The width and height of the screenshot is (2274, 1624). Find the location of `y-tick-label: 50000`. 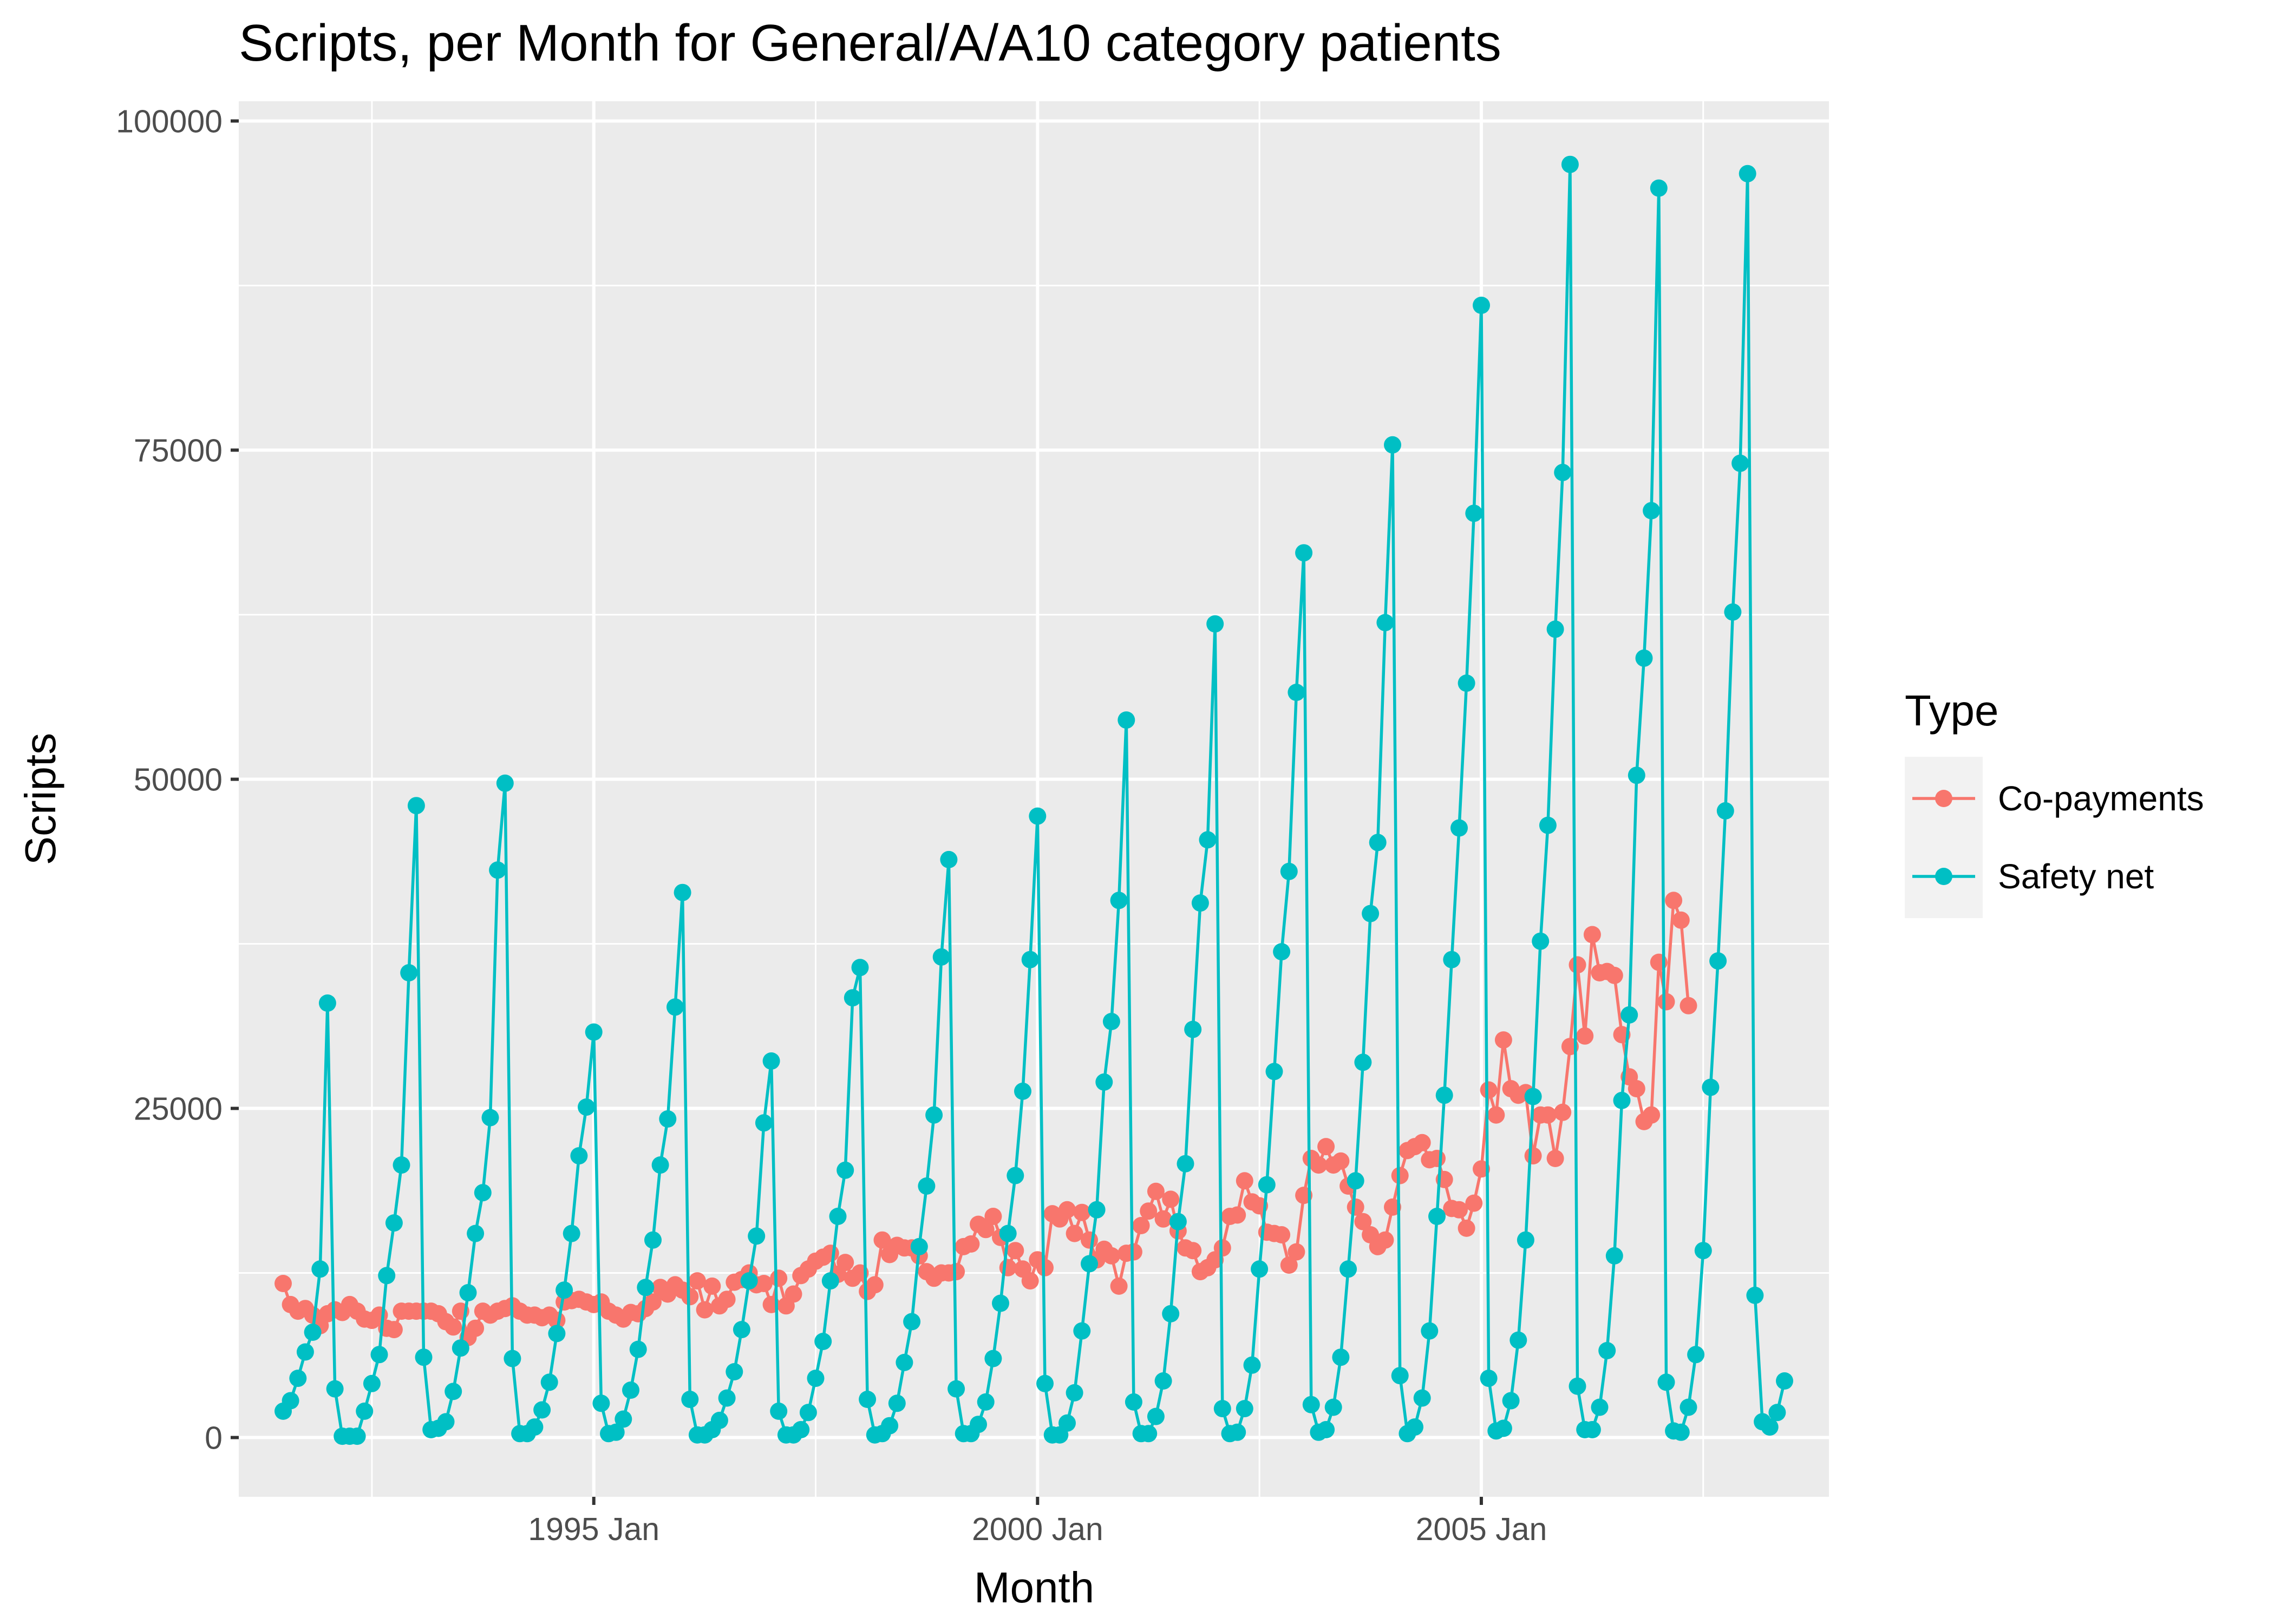

y-tick-label: 50000 is located at coordinates (179, 780).